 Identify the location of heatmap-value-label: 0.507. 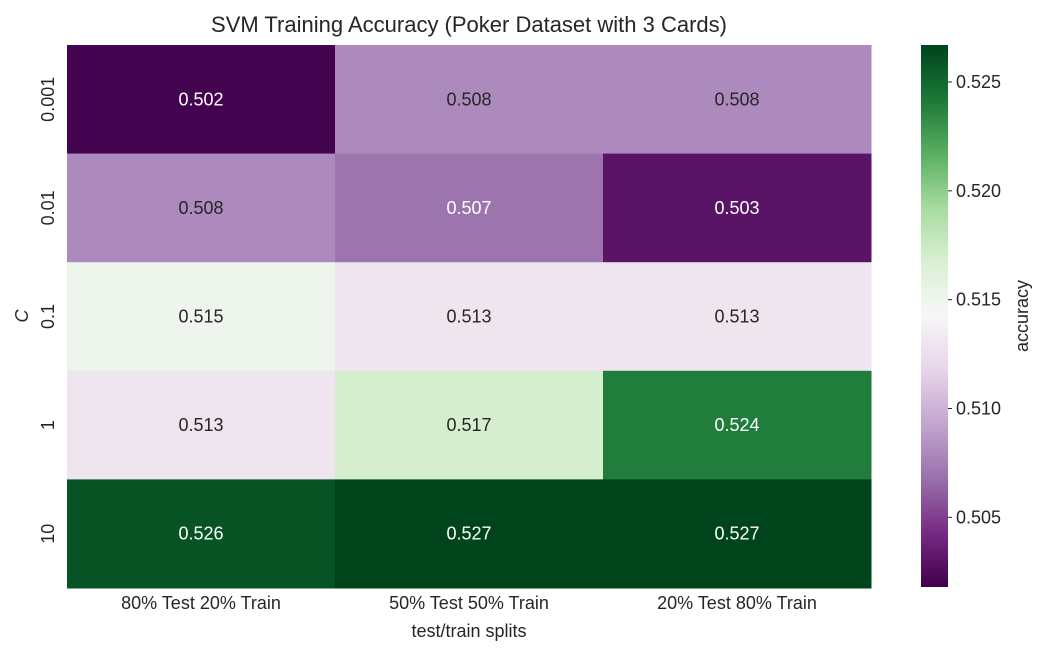
(468, 208).